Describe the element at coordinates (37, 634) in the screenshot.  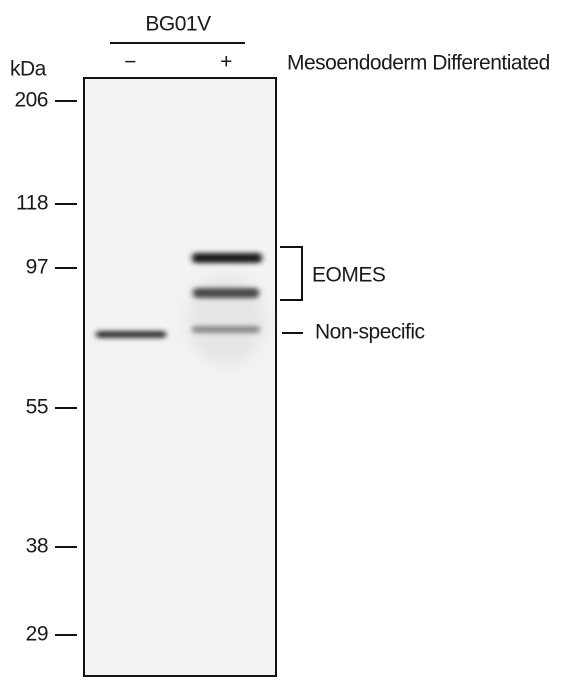
I see `marker-label: 29` at that location.